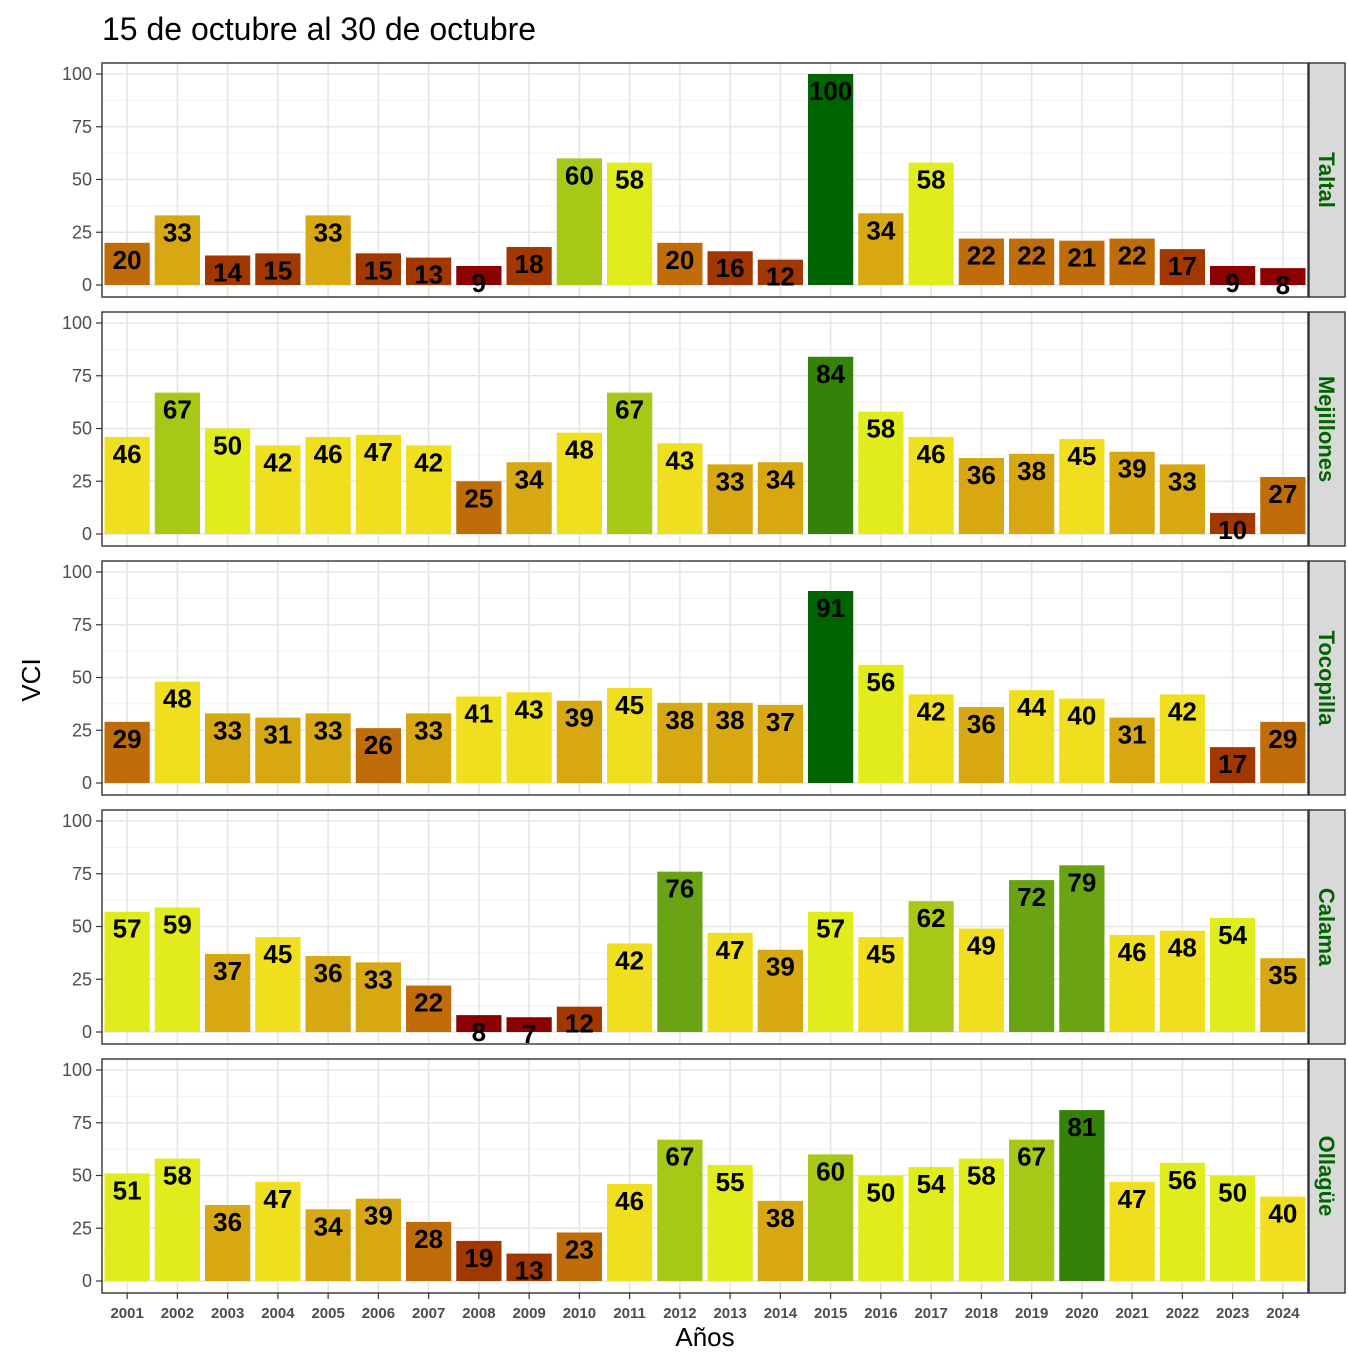 This screenshot has width=1348, height=1355. Describe the element at coordinates (328, 1245) in the screenshot. I see `bar-ollagüe-2005` at that location.